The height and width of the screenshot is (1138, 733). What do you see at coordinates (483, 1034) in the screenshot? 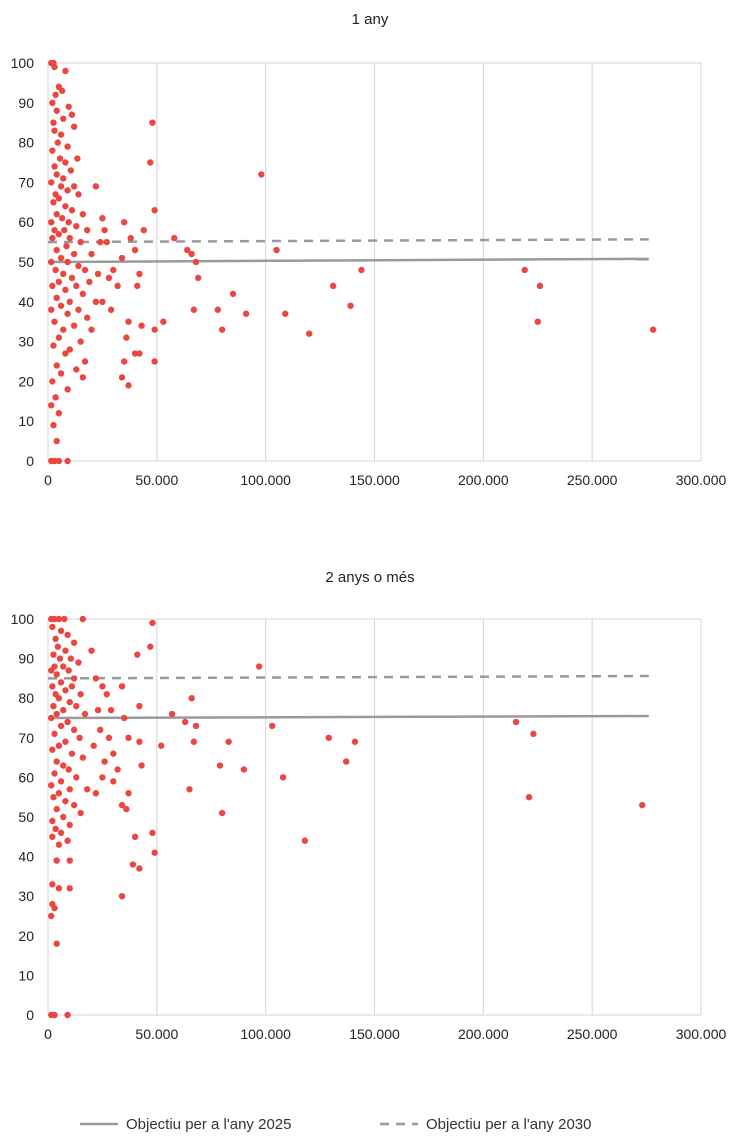
I see `x-tick-label: 200.000` at bounding box center [483, 1034].